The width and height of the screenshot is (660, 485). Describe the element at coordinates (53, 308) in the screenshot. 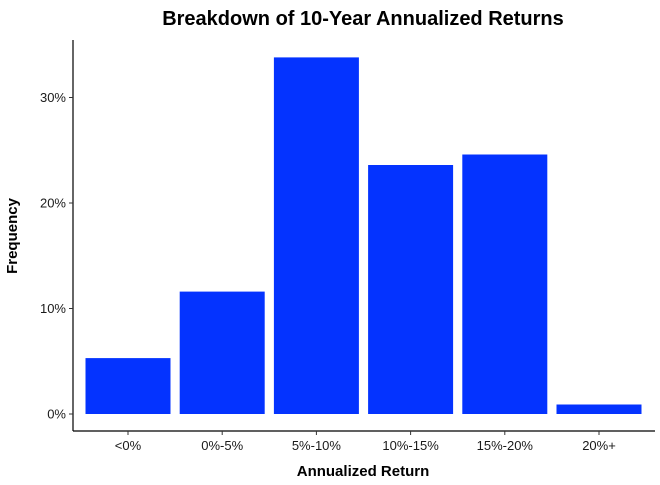

I see `y-tick-label: 10%` at that location.